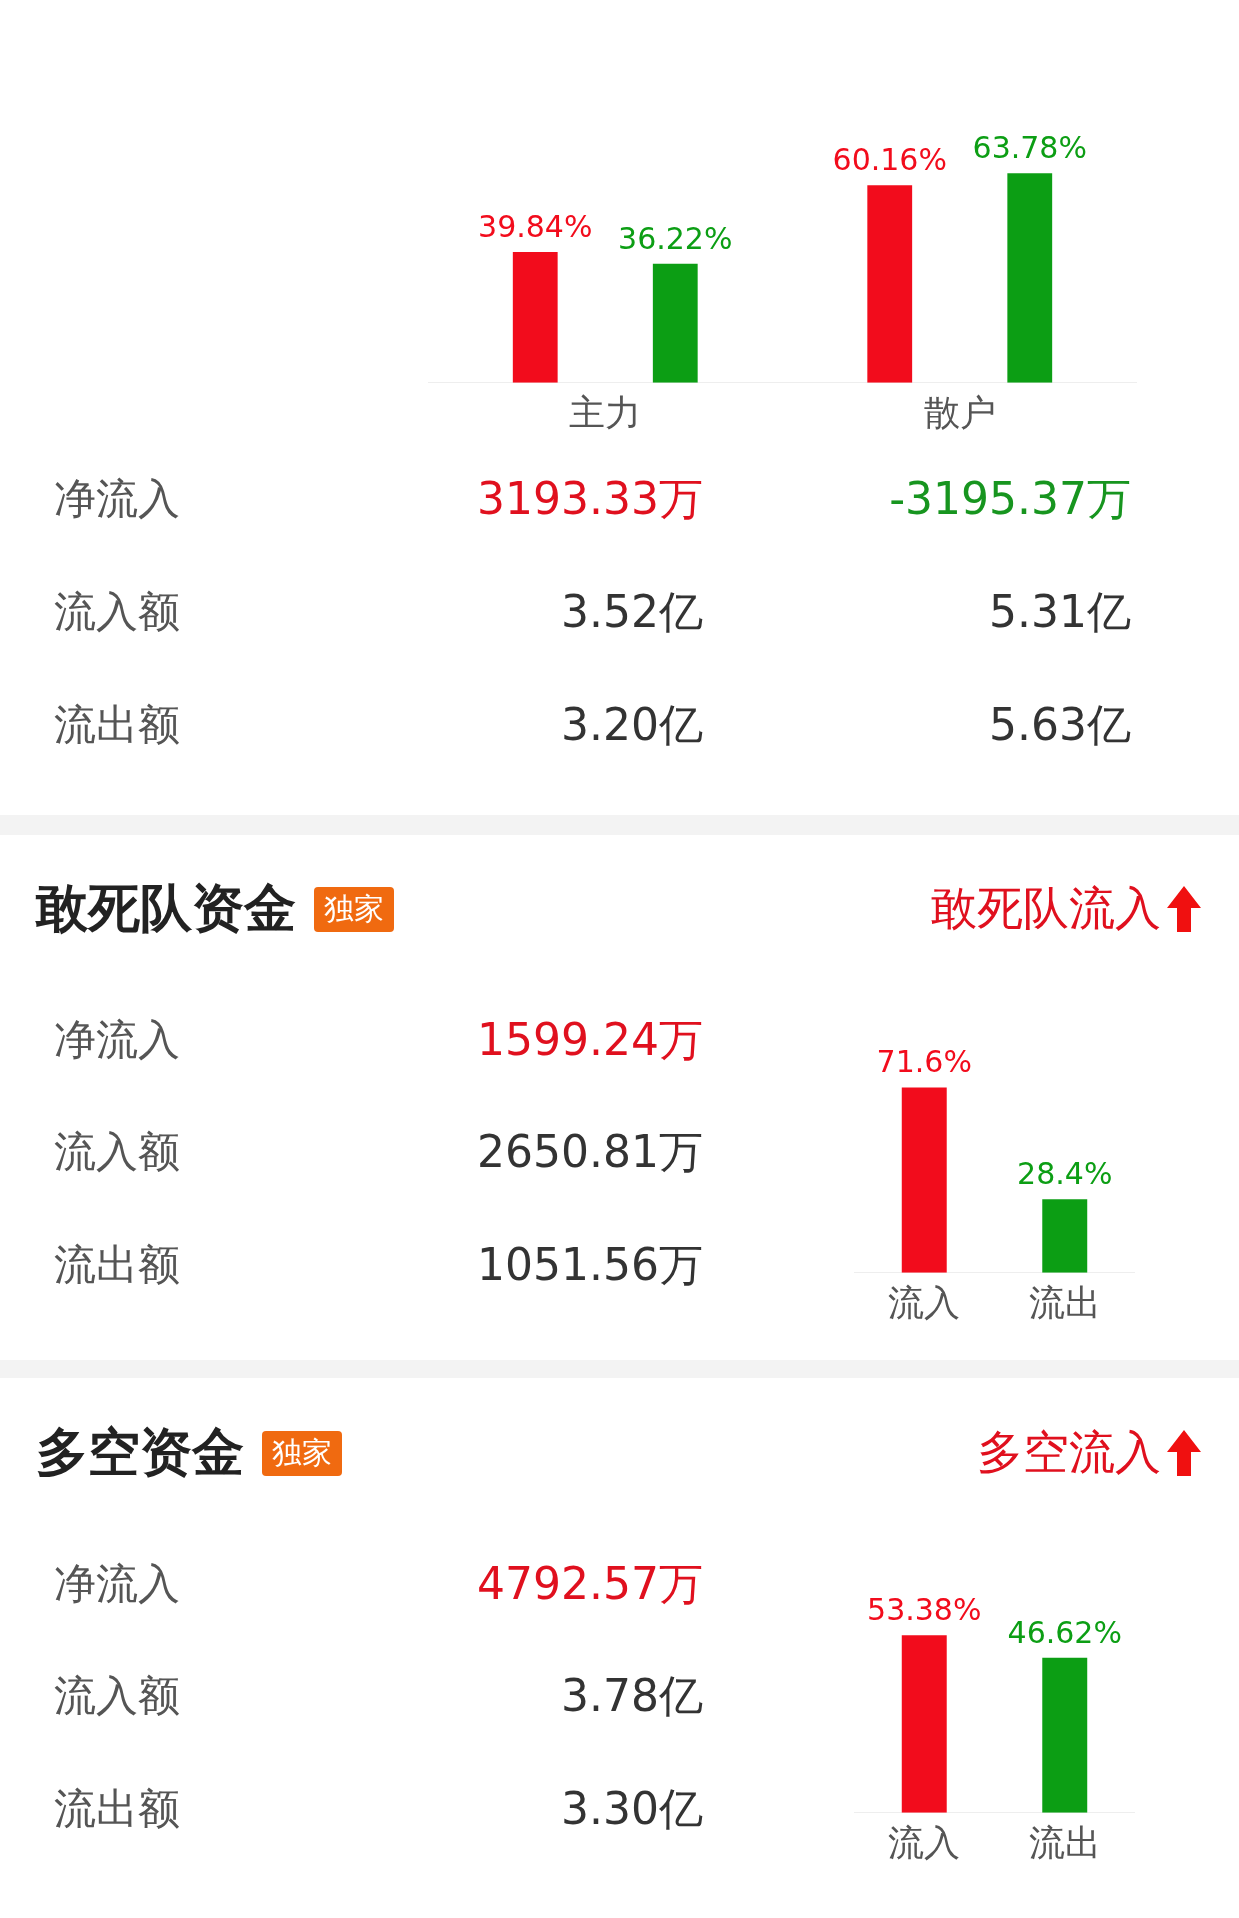 This screenshot has height=1918, width=1239. Describe the element at coordinates (1065, 1174) in the screenshot. I see `data-label: 28.4%` at that location.